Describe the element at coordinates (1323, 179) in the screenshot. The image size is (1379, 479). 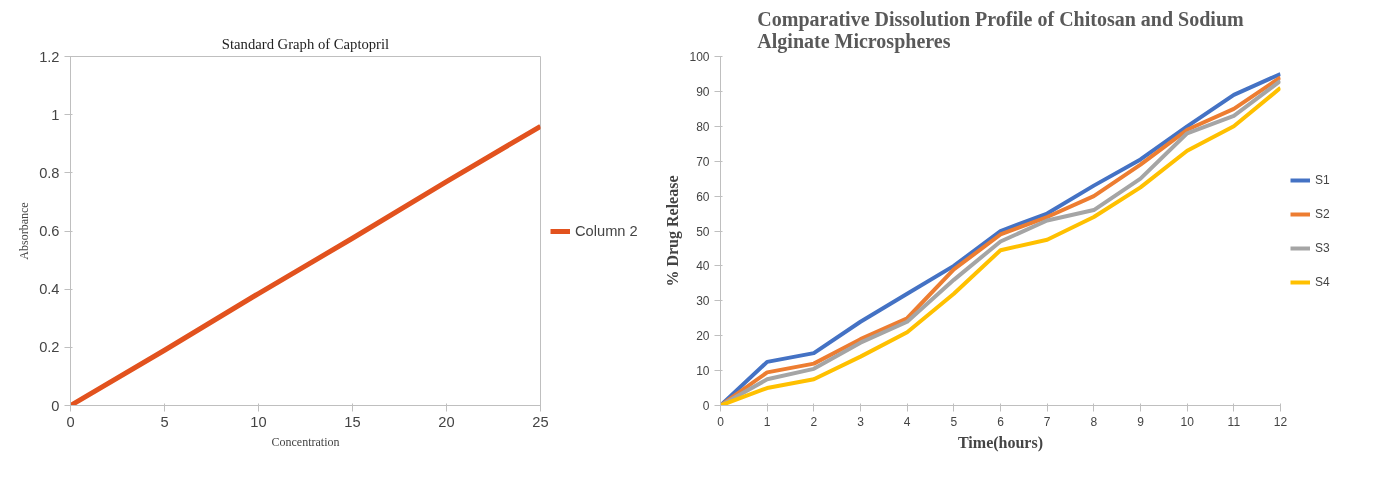
I see `legend-label: S1` at that location.